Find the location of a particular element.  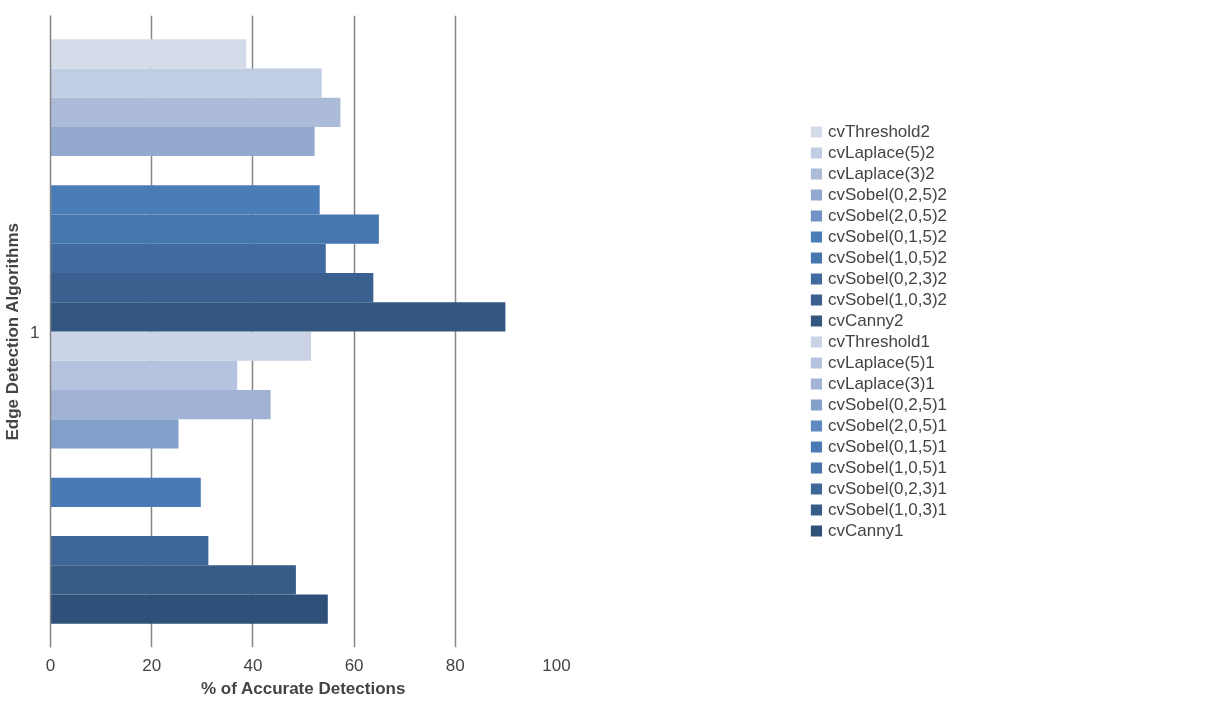

legend-label: cvSobel(1,0,3)2 is located at coordinates (887, 299).